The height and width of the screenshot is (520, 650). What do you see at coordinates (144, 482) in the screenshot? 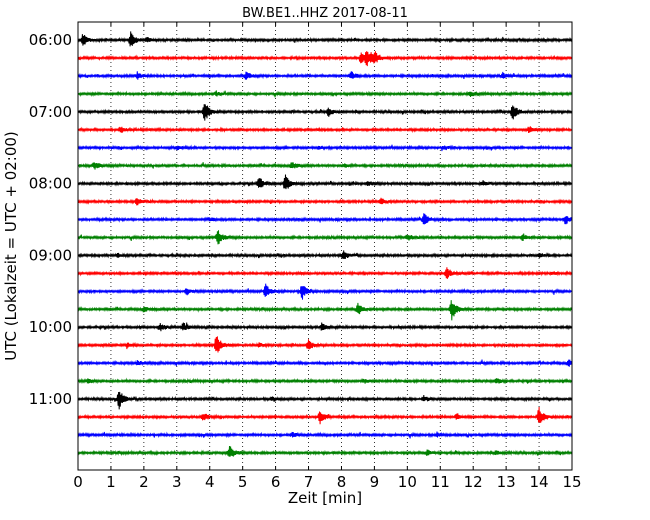
I see `x-tick-label: 2` at bounding box center [144, 482].